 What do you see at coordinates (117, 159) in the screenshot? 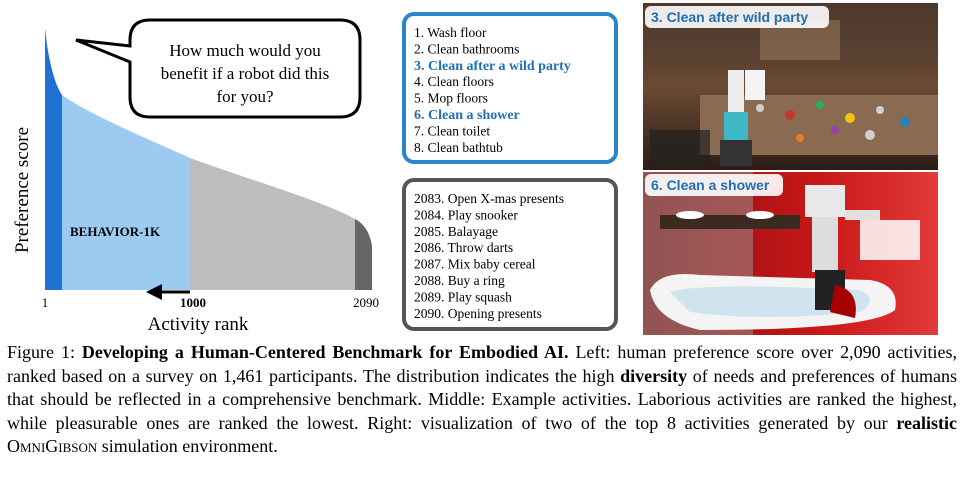
I see `area-benchmark` at bounding box center [117, 159].